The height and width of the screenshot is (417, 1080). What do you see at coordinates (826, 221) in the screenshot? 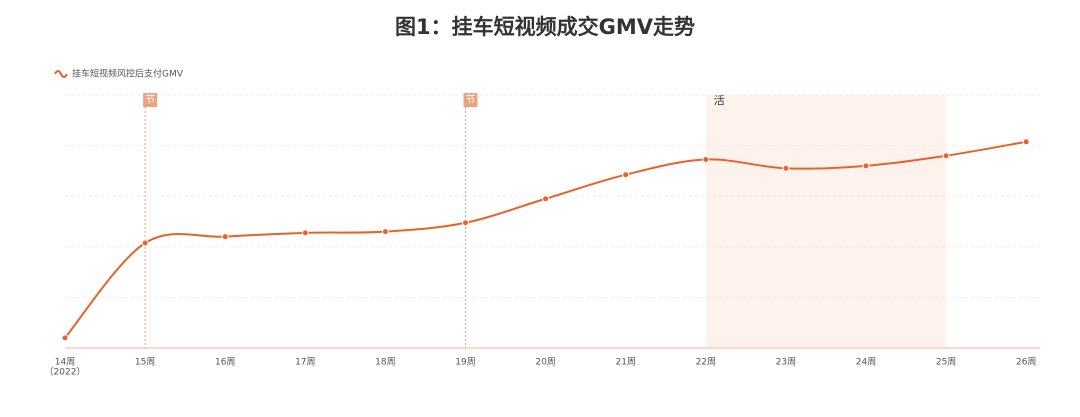
I see `shaded-range` at bounding box center [826, 221].